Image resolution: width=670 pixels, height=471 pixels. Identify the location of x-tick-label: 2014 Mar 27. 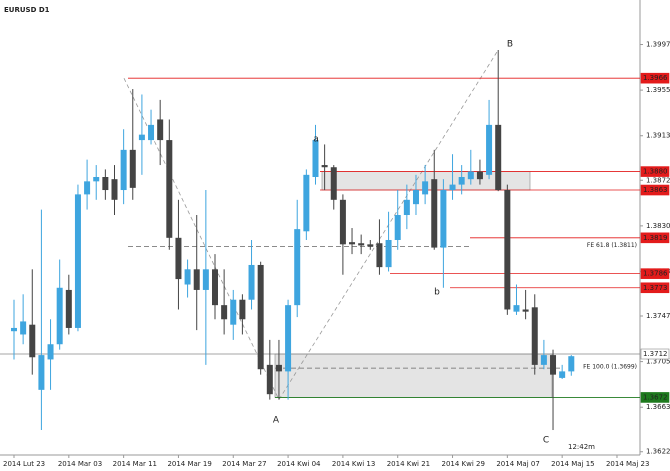
(244, 464).